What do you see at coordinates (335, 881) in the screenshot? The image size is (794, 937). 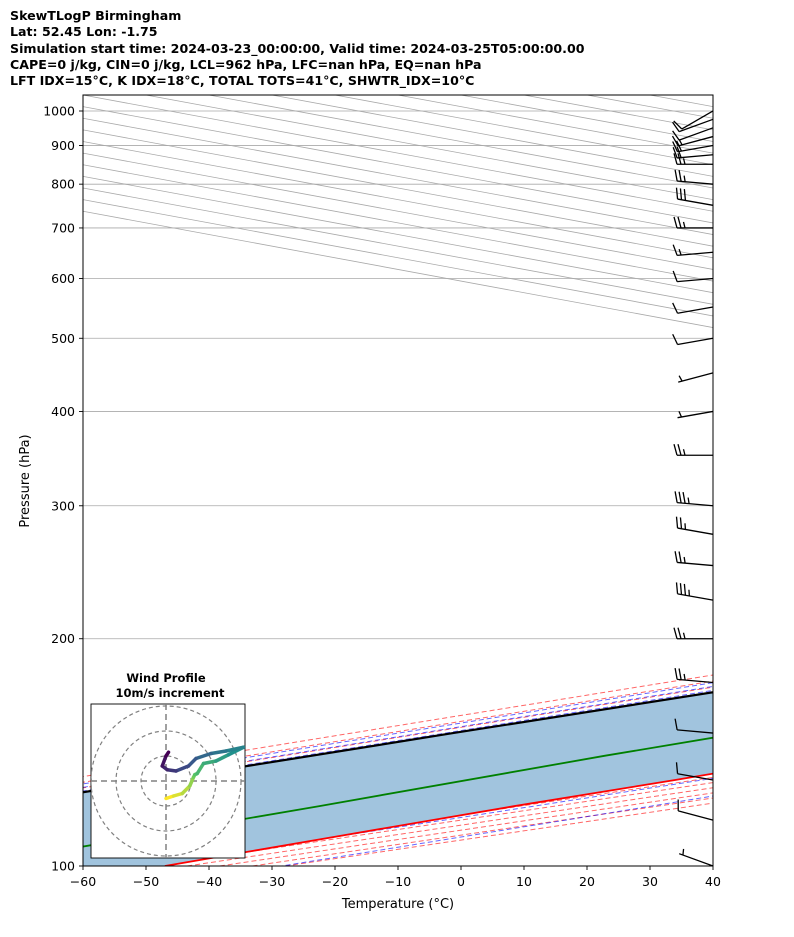 I see `x-tick-label: −20` at bounding box center [335, 881].